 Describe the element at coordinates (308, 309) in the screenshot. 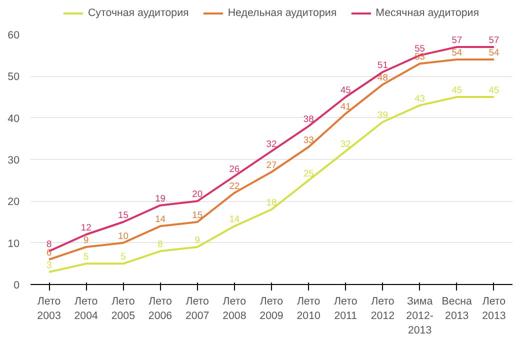

I see `x-tick-label: Лето 2010` at that location.